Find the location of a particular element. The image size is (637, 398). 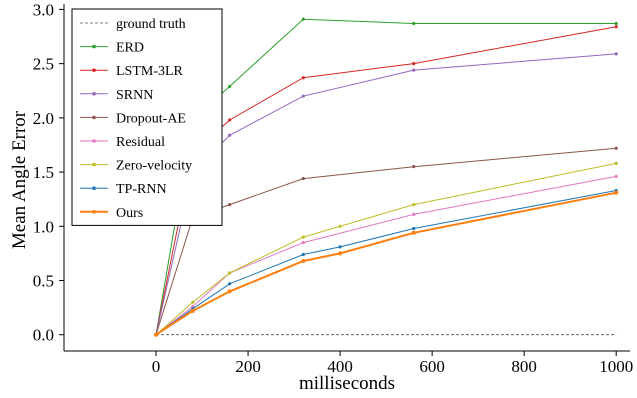

y-tick-label: 0.5 is located at coordinates (43, 281).